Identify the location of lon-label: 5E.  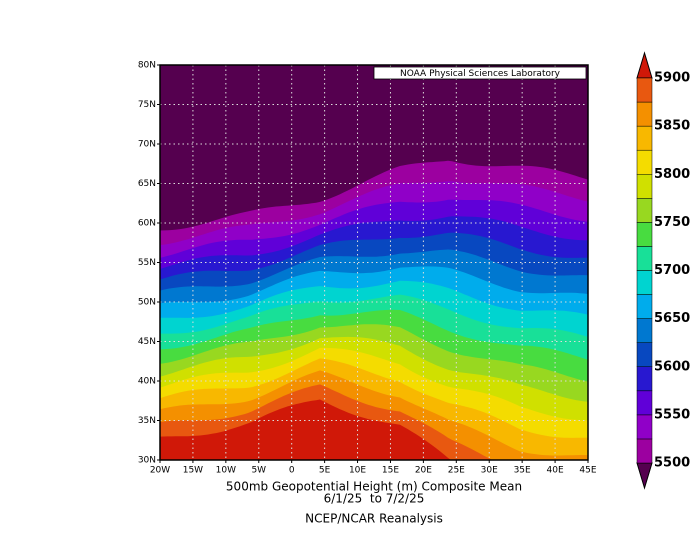
(325, 471).